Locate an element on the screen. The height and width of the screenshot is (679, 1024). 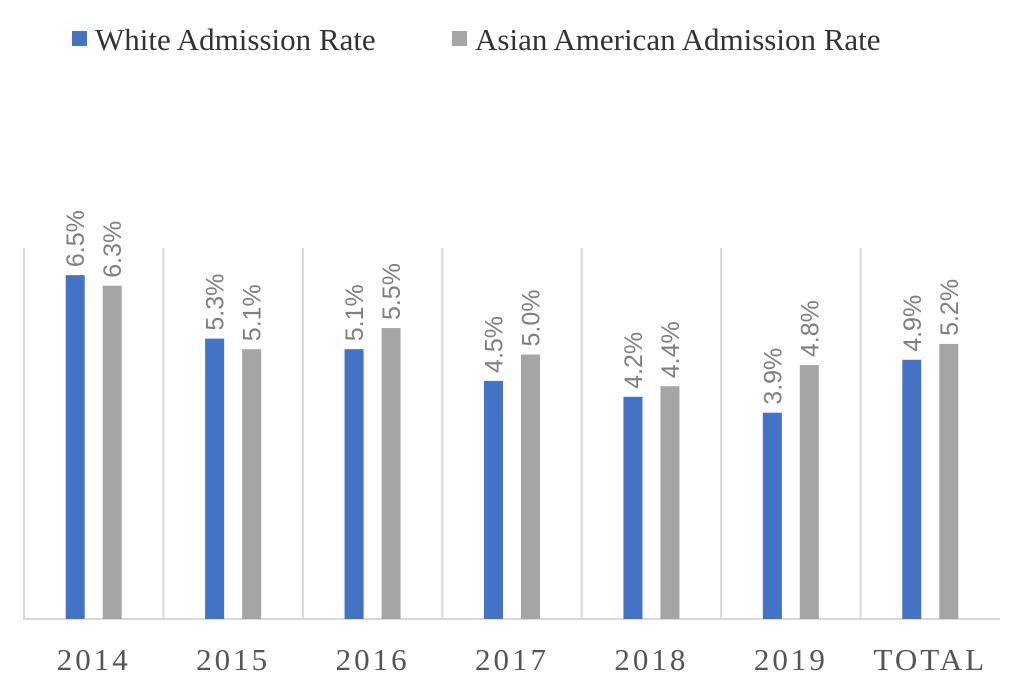
bar-white-2014 is located at coordinates (75, 447).